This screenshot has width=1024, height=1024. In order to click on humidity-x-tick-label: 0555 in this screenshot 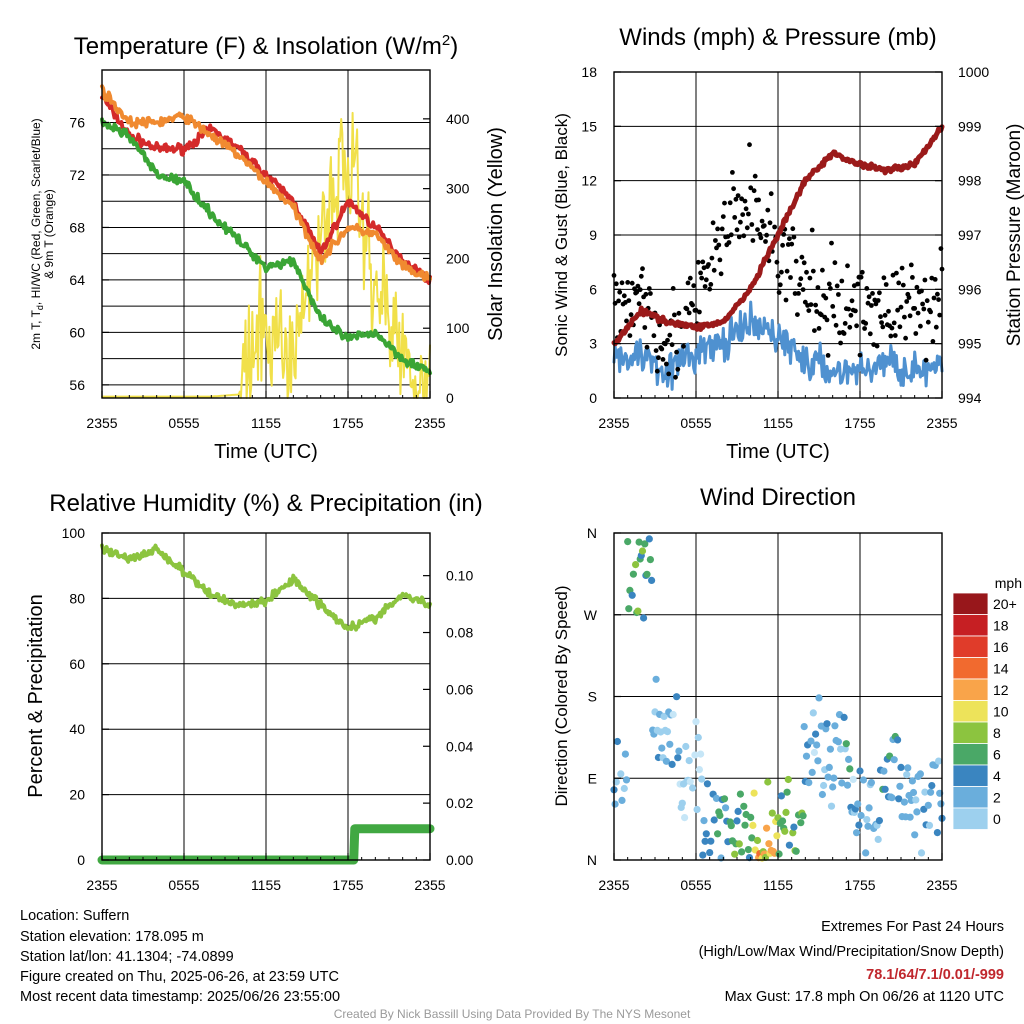, I will do `click(183, 885)`.